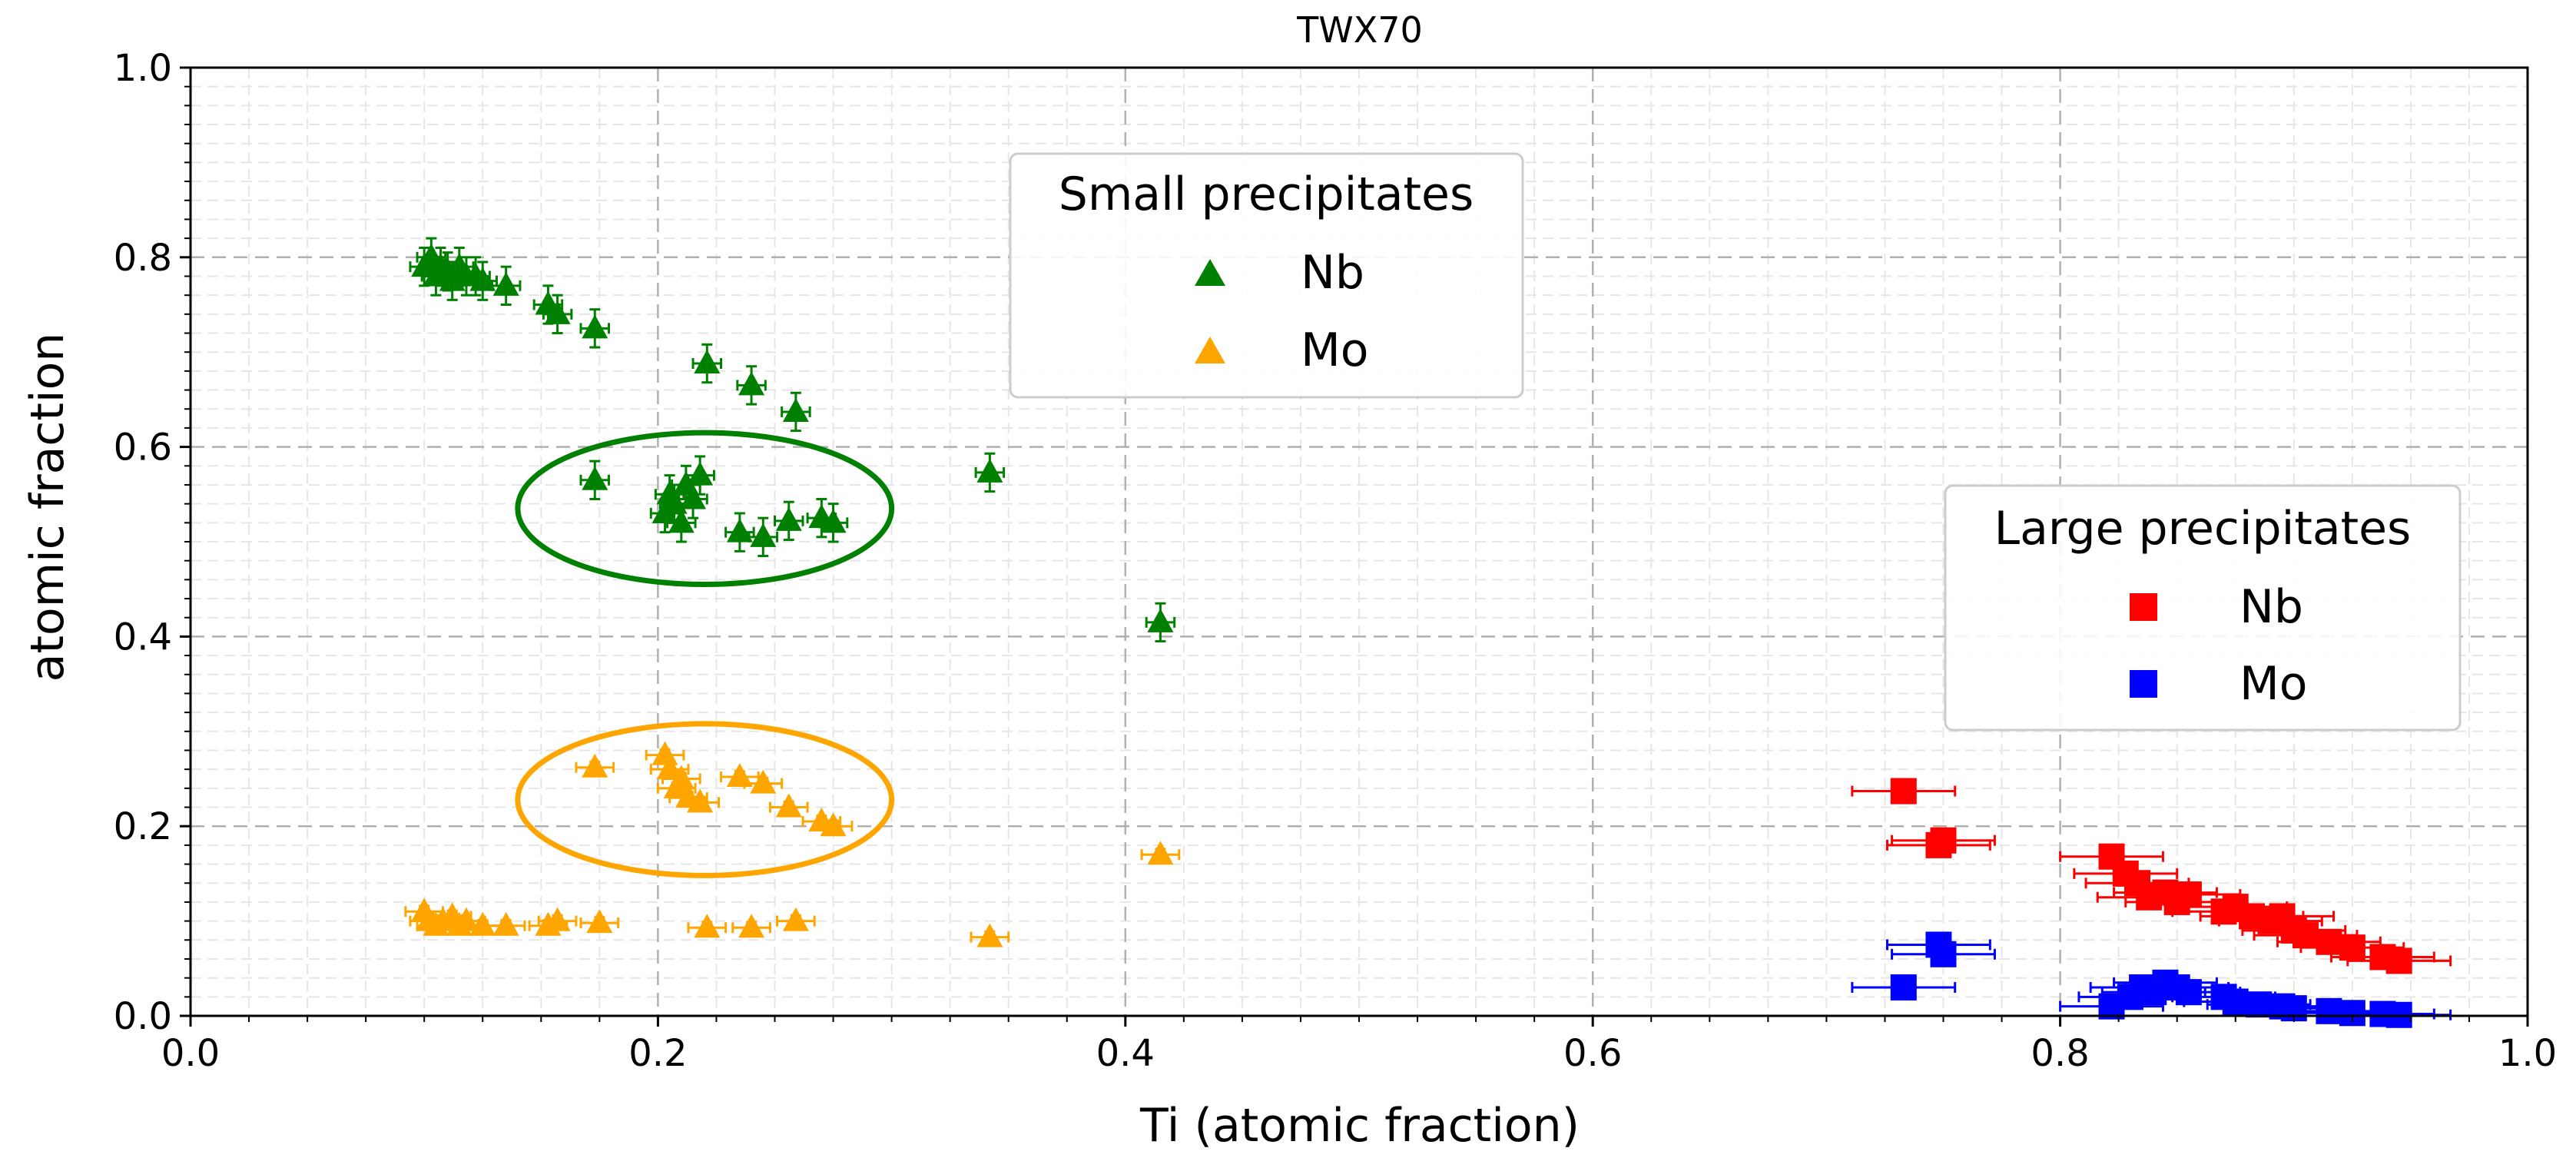  I want to click on series-large-precipitates-nb, so click(2151, 876).